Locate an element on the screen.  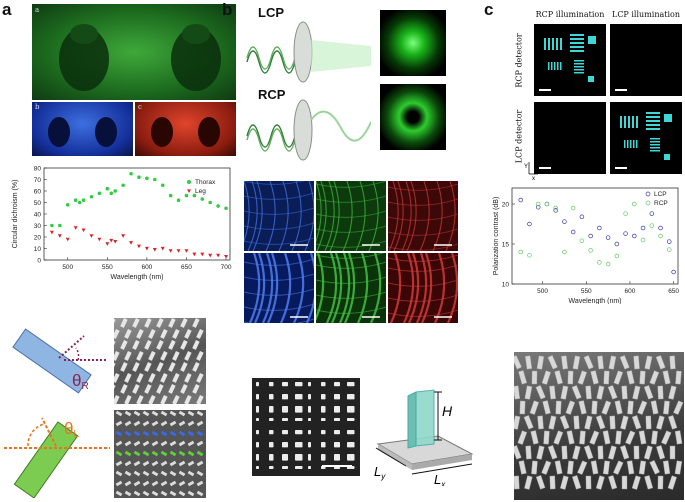
ly-label: Ly is located at coordinates (380, 472).